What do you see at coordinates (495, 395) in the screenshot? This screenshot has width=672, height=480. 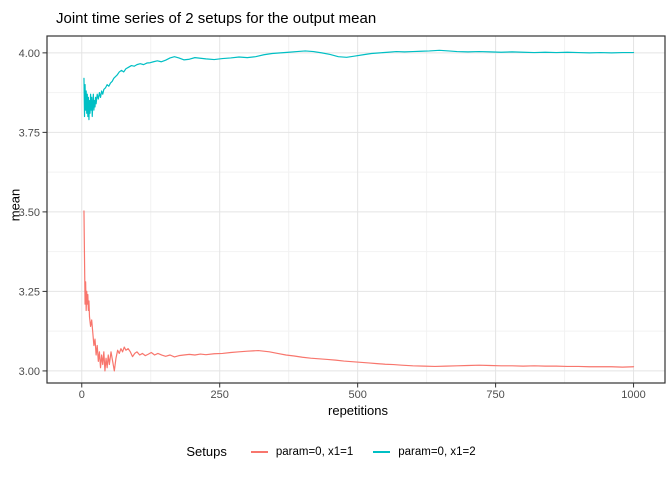 I see `x-tick-label: 750` at bounding box center [495, 395].